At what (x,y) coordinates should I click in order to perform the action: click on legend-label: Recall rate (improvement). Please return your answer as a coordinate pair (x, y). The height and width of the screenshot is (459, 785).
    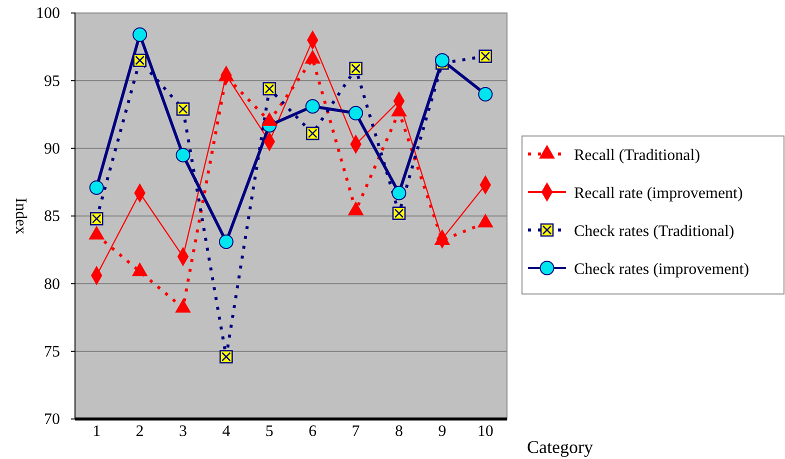
    Looking at the image, I should click on (658, 193).